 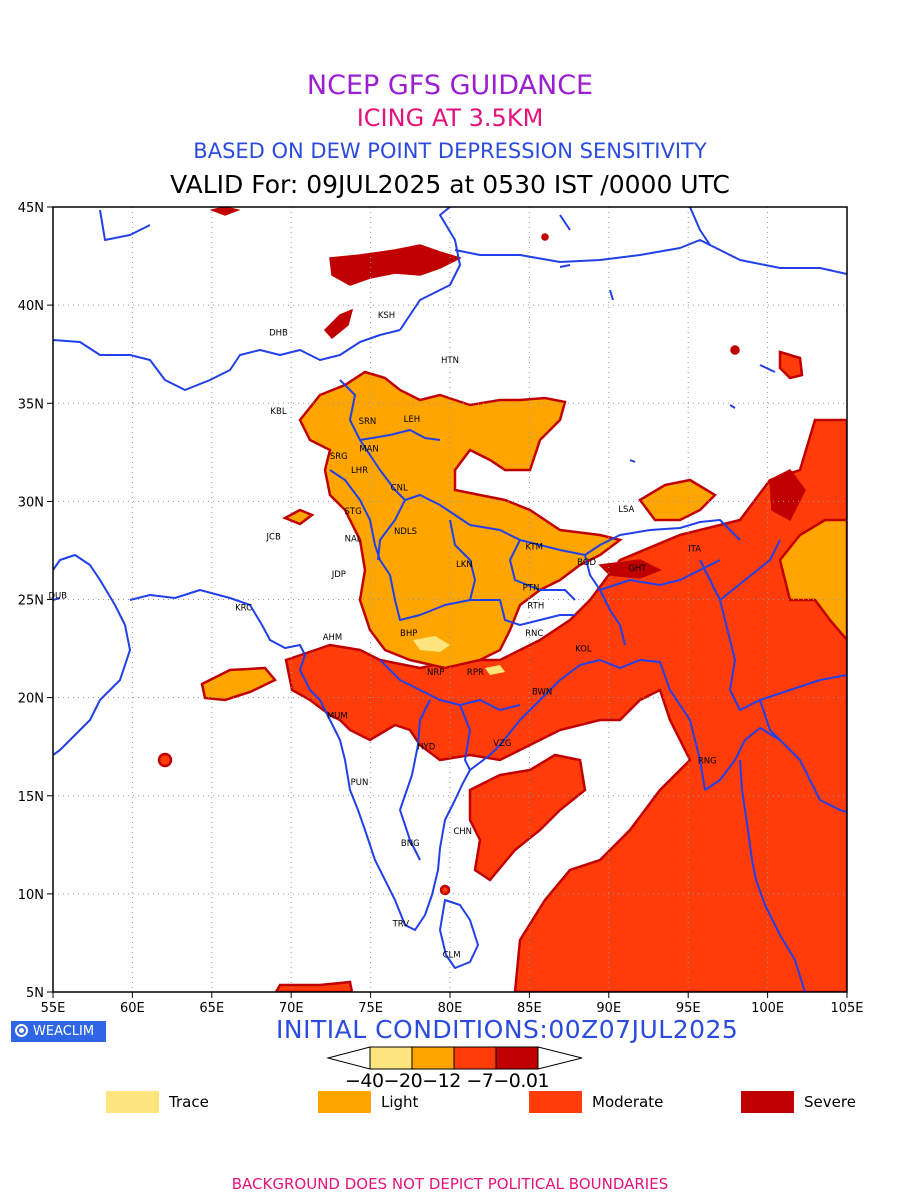 I want to click on lat-tick-label: 30N, so click(x=31, y=502).